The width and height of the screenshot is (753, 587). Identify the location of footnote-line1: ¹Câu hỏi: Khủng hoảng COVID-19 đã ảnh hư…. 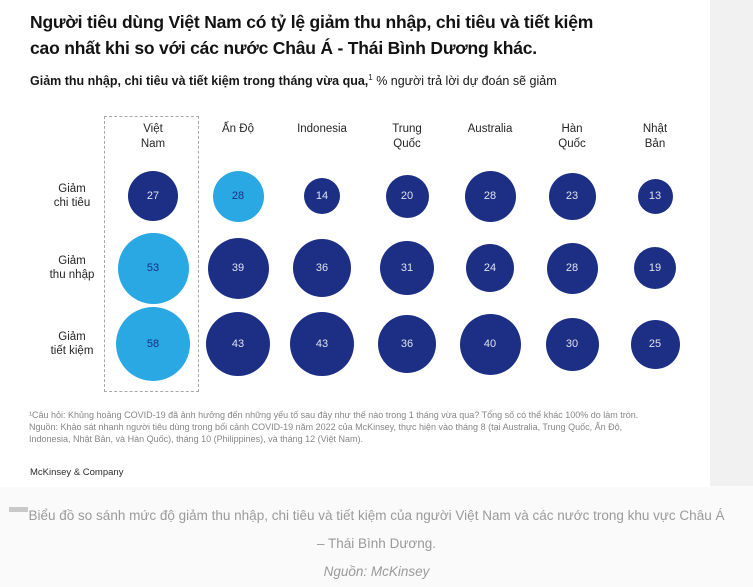
(334, 415).